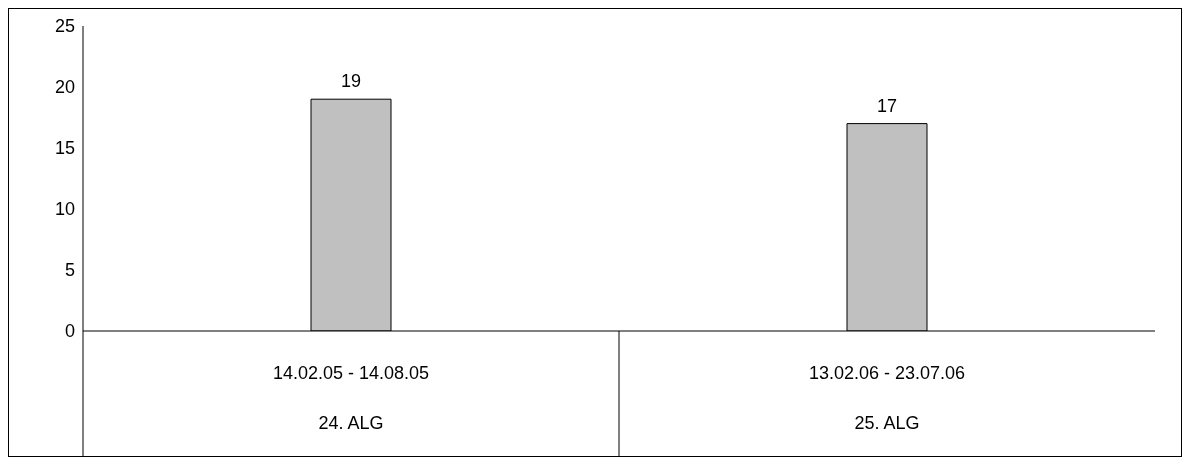 The image size is (1190, 465). What do you see at coordinates (64, 209) in the screenshot?
I see `y-tick-label: 10` at bounding box center [64, 209].